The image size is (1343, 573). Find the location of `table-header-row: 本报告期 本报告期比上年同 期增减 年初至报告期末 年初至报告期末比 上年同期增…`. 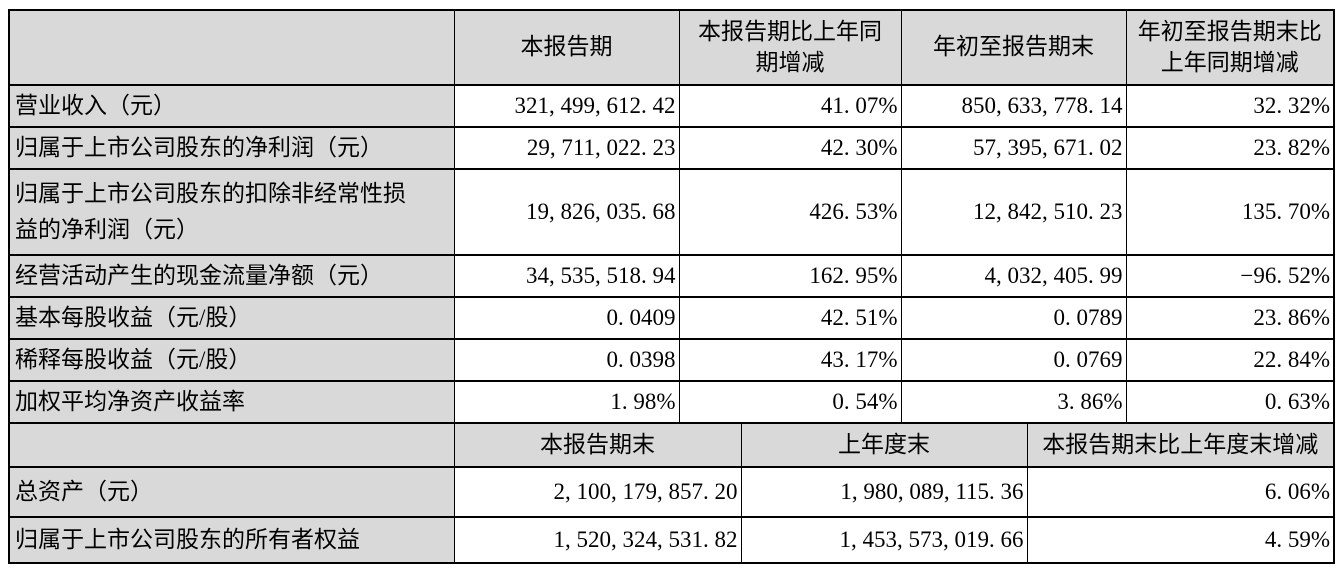

table-header-row: 本报告期 本报告期比上年同 期增减 年初至报告期末 年初至报告期末比 上年同期增… is located at coordinates (671, 47).